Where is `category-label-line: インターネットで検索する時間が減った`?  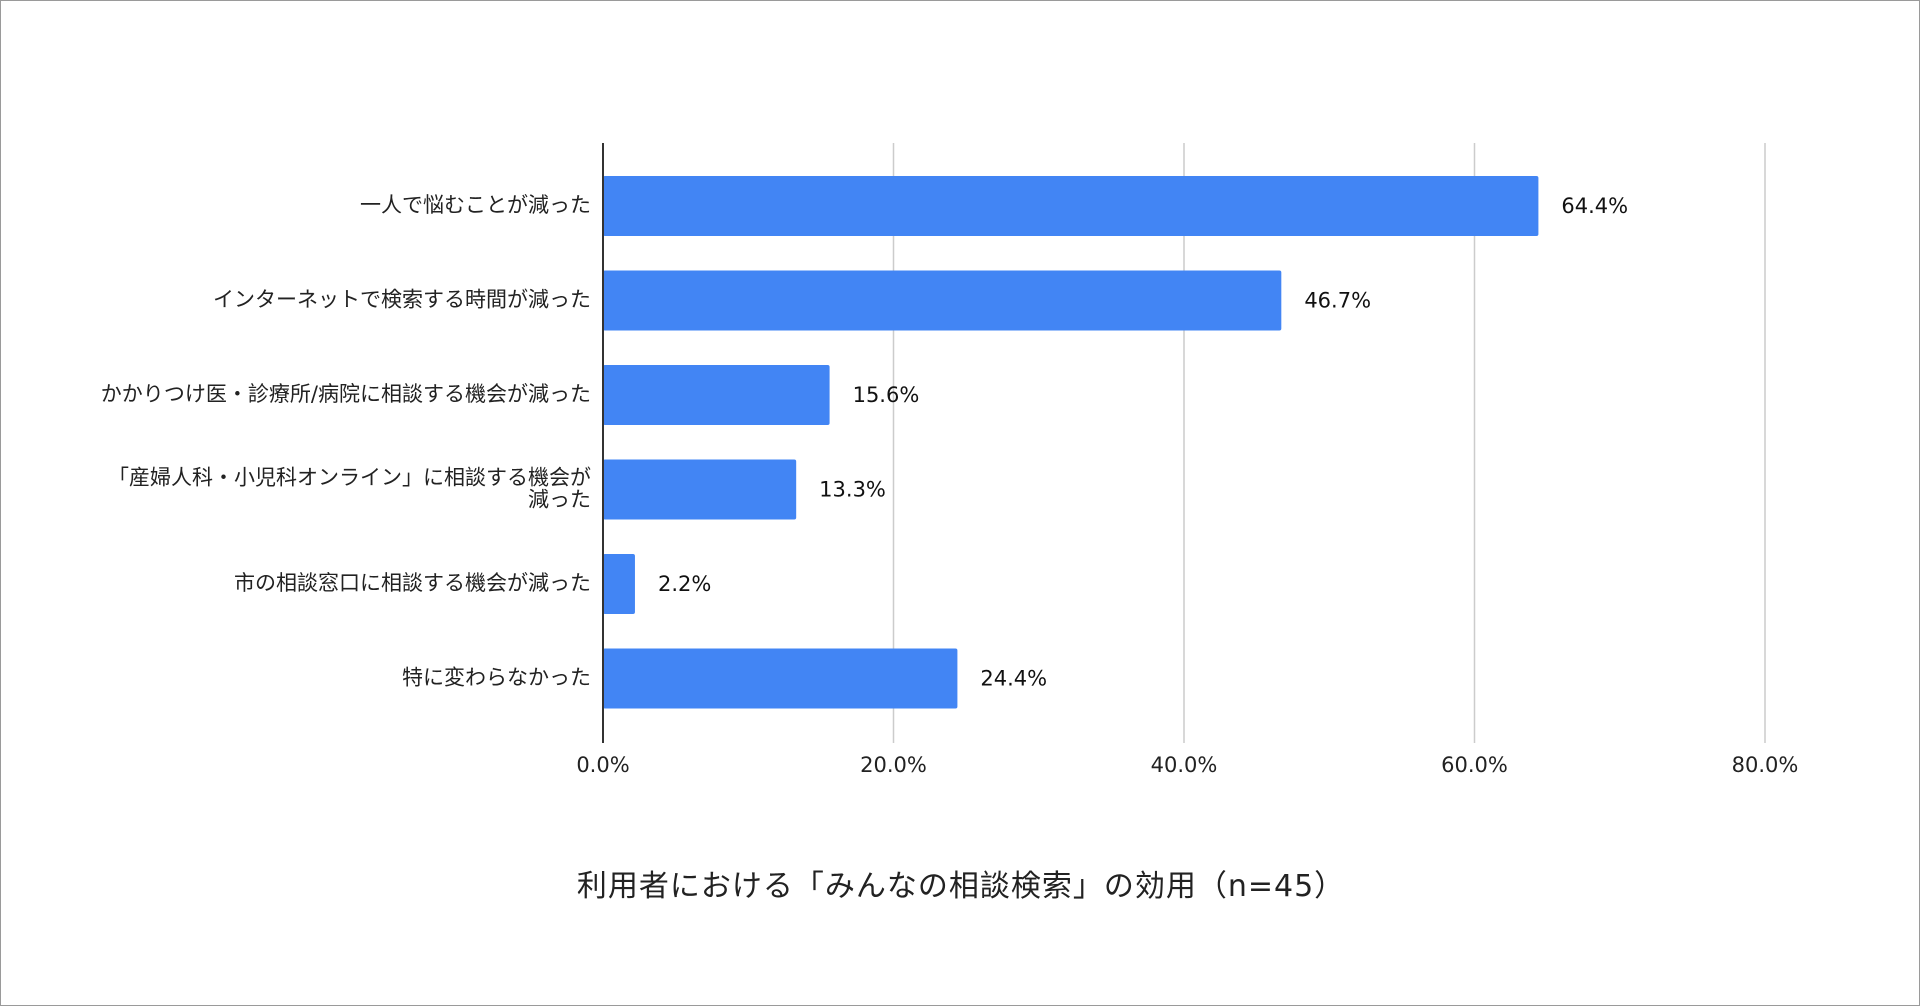 category-label-line: インターネットで検索する時間が減った is located at coordinates (402, 300).